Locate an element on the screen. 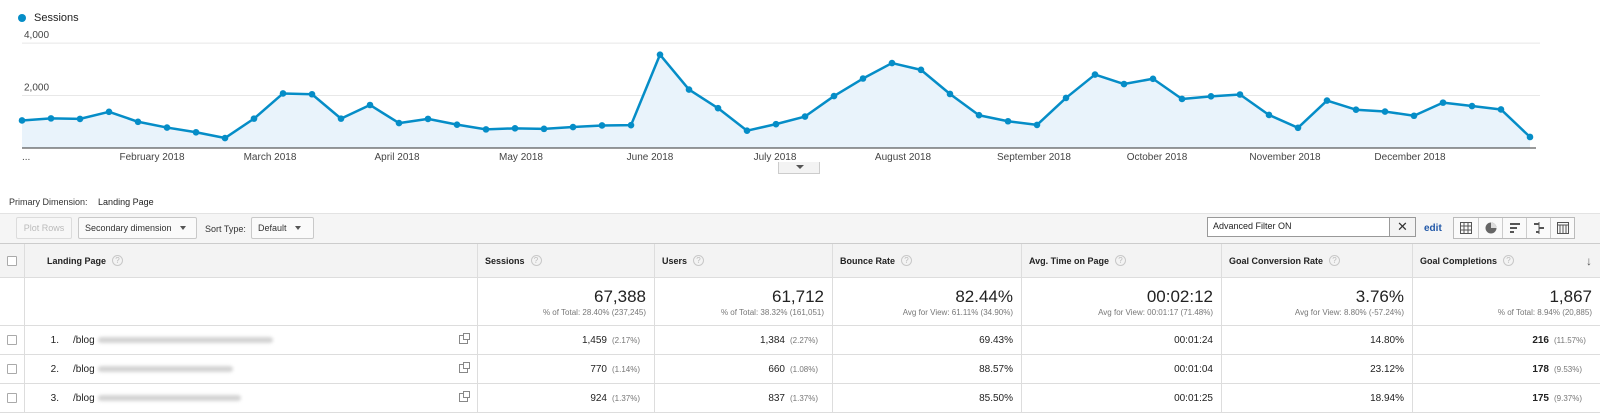 This screenshot has height=419, width=1600. comparison-view-icon is located at coordinates (1538, 228).